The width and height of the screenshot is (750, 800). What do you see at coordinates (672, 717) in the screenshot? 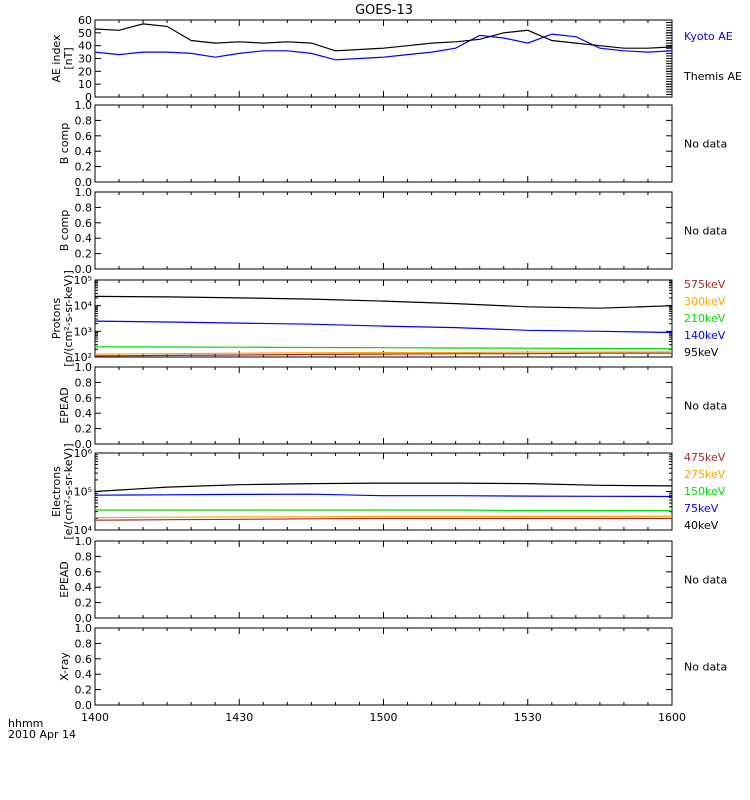
I see `x-tick-label: 1600` at bounding box center [672, 717].